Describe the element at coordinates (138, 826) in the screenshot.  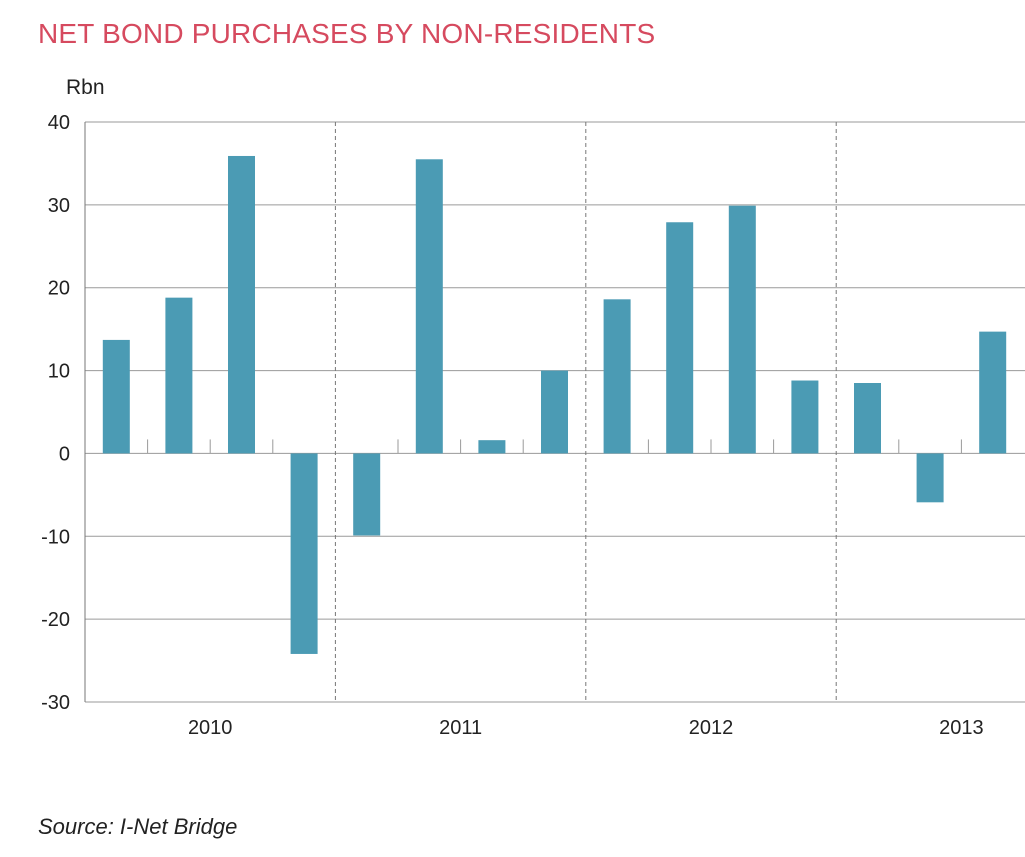
I see `source-note: Source: I-Net Bridge` at that location.